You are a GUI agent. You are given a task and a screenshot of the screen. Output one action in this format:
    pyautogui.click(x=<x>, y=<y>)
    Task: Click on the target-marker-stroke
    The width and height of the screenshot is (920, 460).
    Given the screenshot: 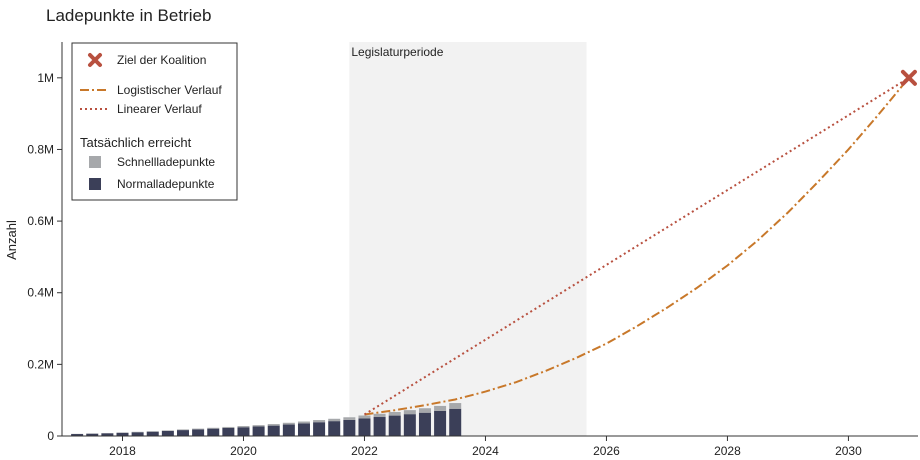 What is the action you would take?
    pyautogui.click(x=908, y=77)
    